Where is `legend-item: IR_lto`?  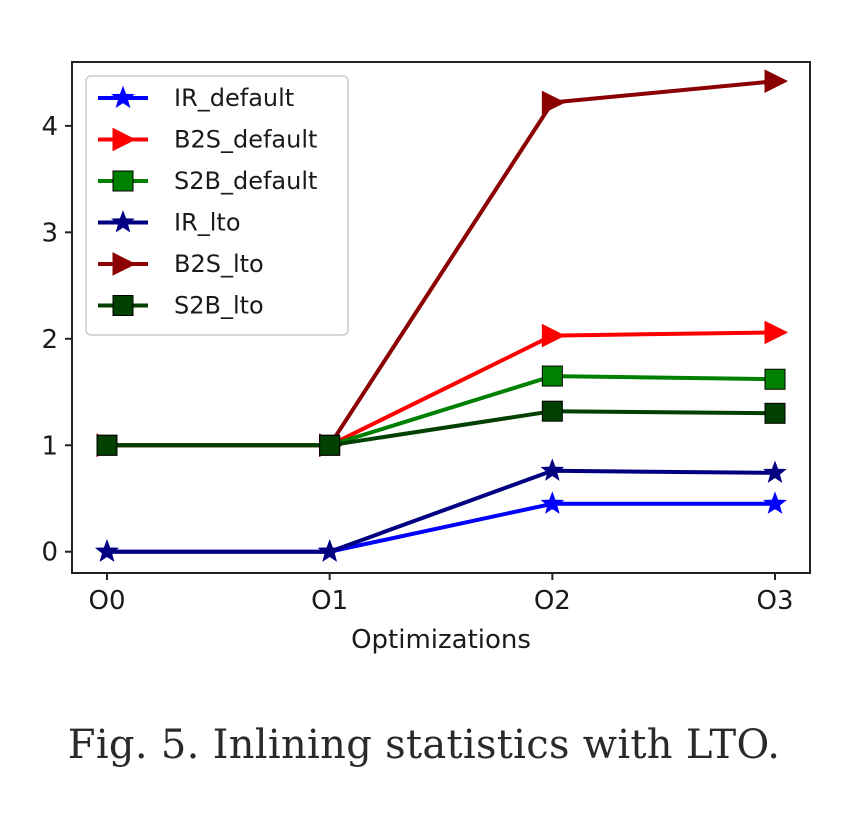 legend-item: IR_lto is located at coordinates (169, 223).